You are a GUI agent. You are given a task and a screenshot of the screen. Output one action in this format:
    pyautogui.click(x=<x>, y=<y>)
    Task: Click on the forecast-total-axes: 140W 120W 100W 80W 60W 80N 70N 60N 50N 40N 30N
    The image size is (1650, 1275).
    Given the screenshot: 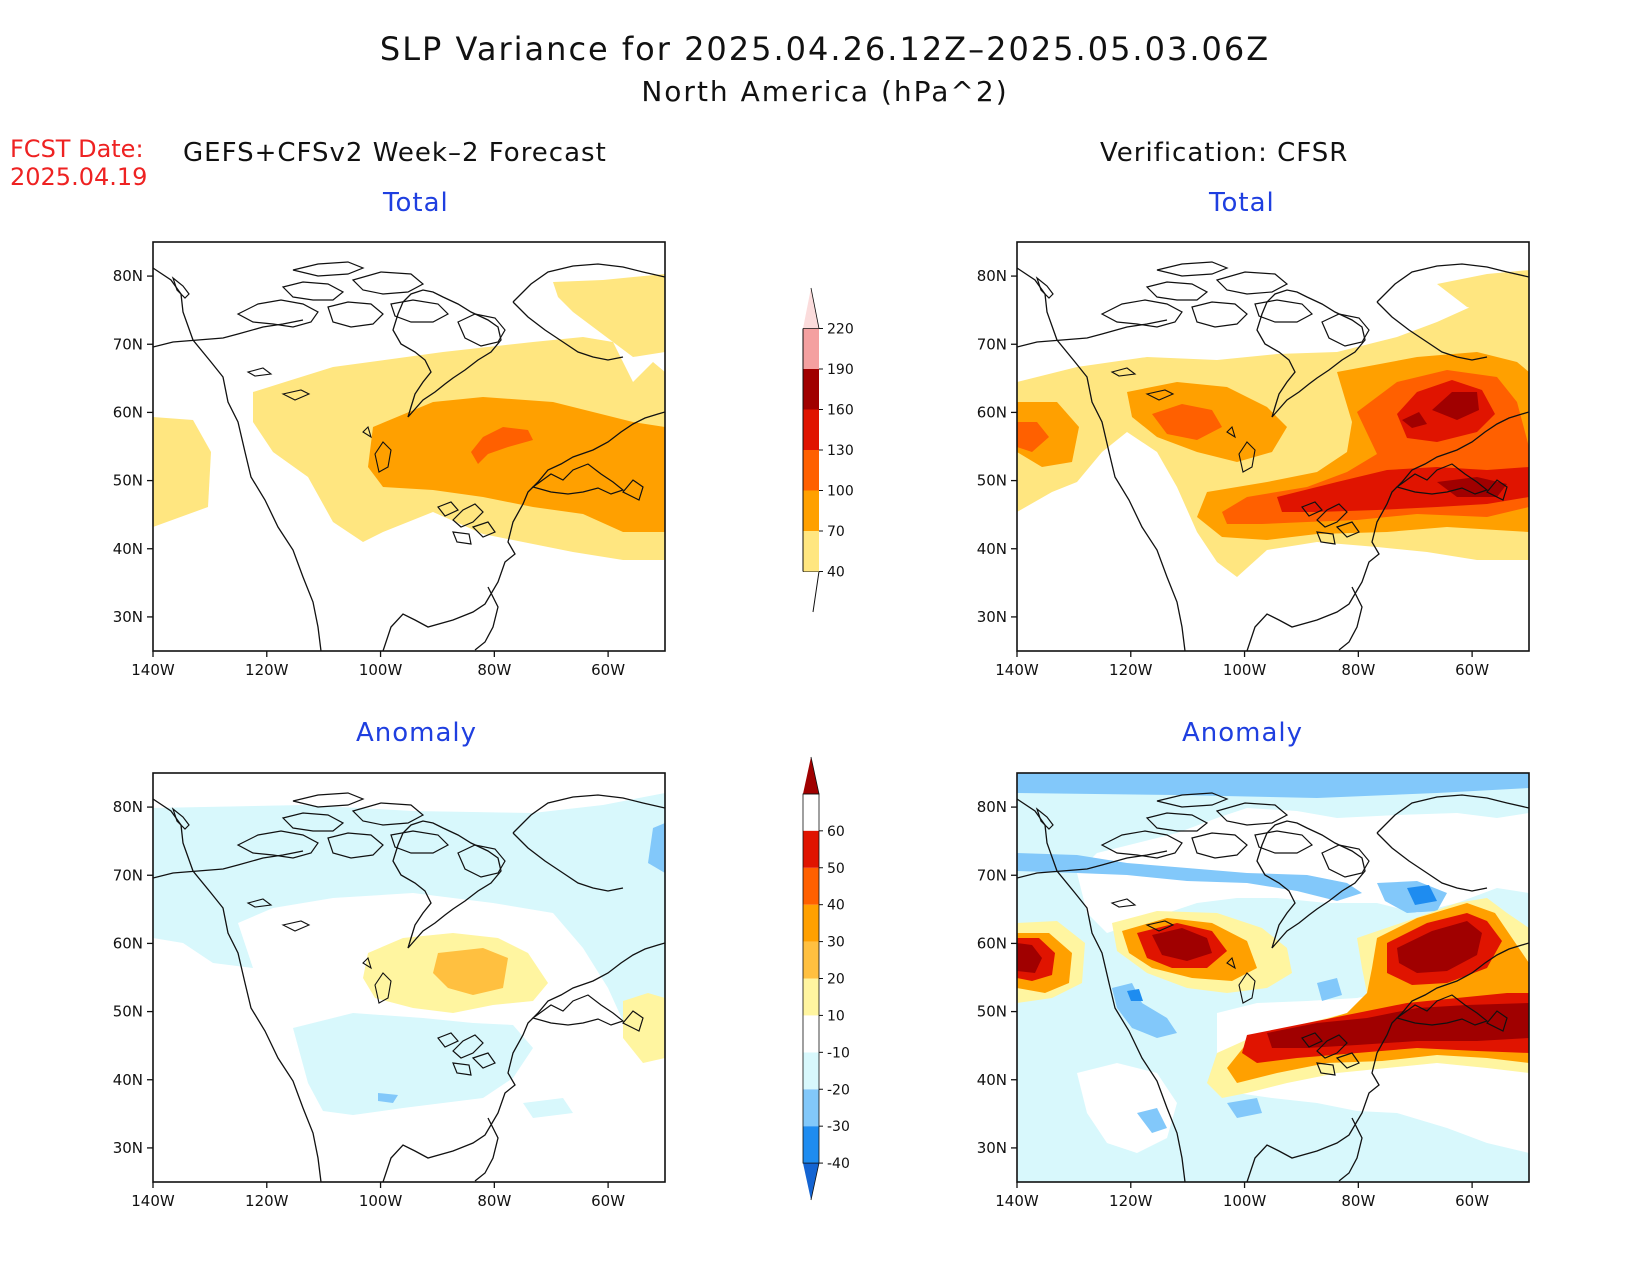 What is the action you would take?
    pyautogui.click(x=369, y=473)
    